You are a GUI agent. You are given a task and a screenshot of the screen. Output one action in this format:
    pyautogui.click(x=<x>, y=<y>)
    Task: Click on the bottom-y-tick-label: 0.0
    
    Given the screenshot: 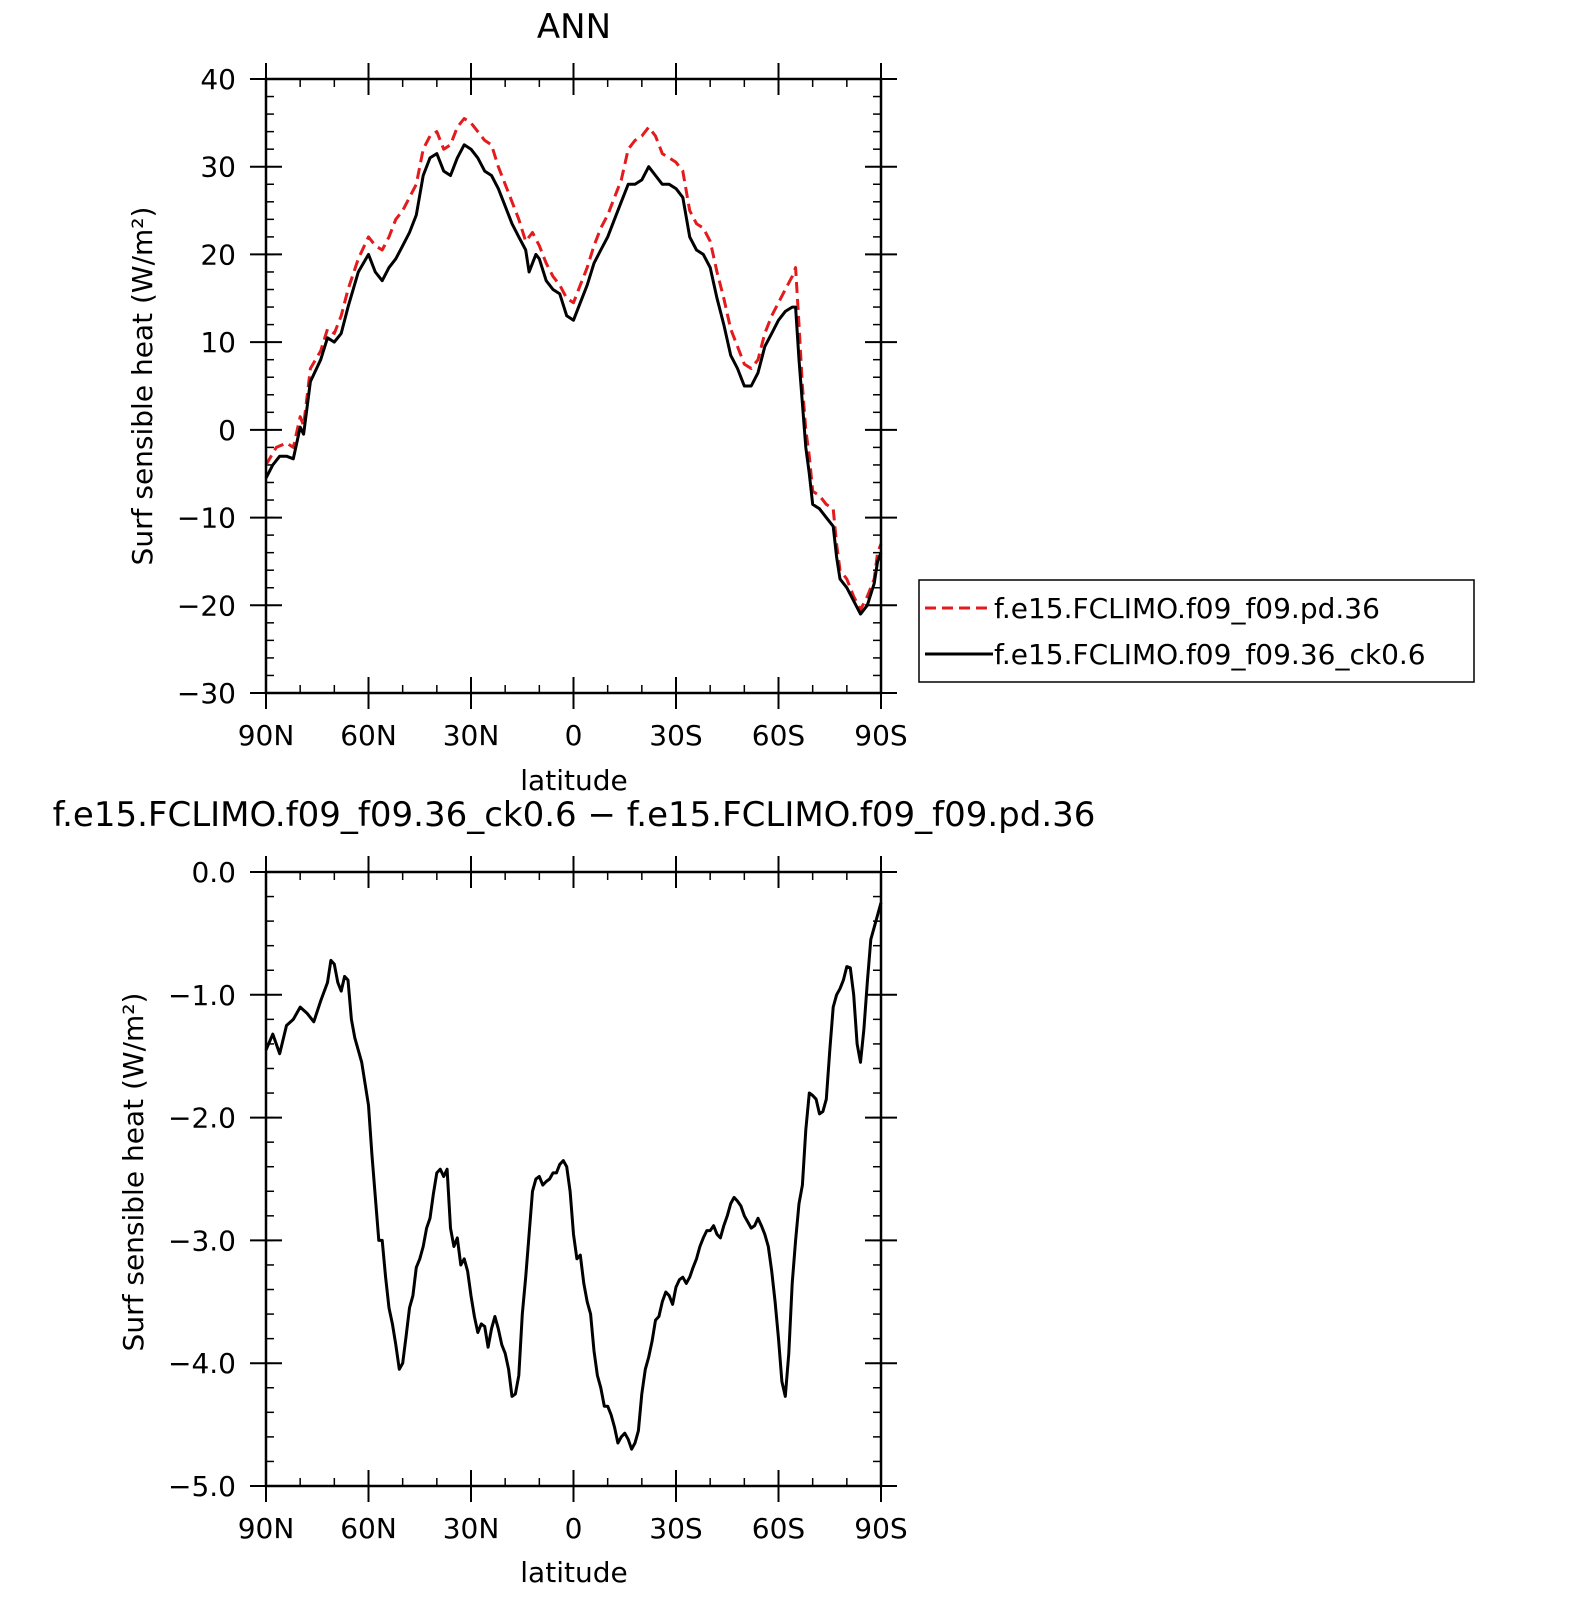 What is the action you would take?
    pyautogui.click(x=213, y=872)
    